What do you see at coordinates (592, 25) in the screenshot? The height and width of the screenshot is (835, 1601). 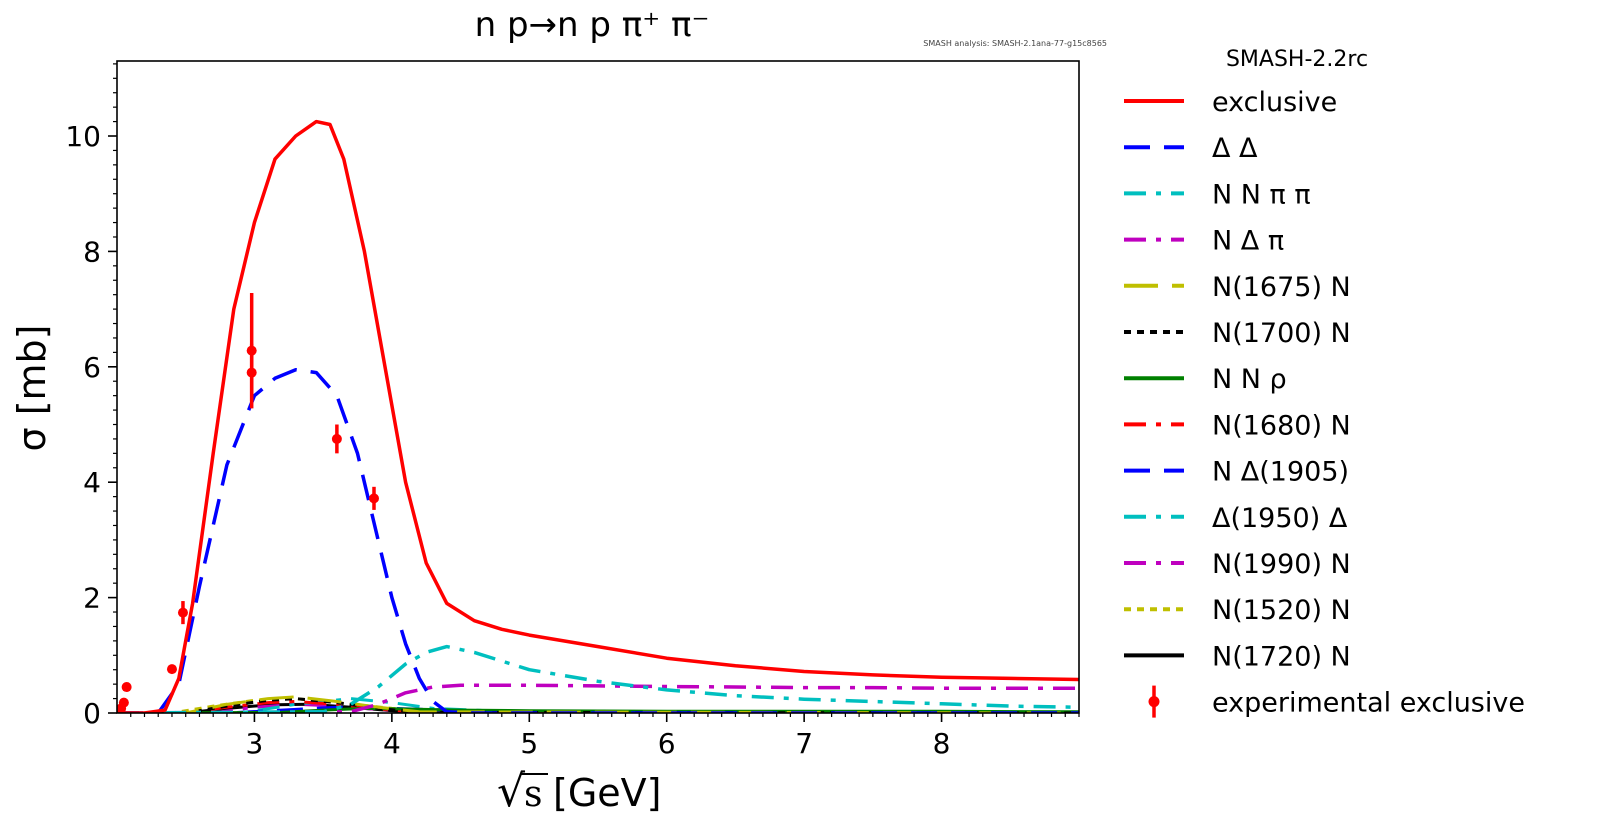 I see `chart-title: n p→n p π⁺ π⁻` at bounding box center [592, 25].